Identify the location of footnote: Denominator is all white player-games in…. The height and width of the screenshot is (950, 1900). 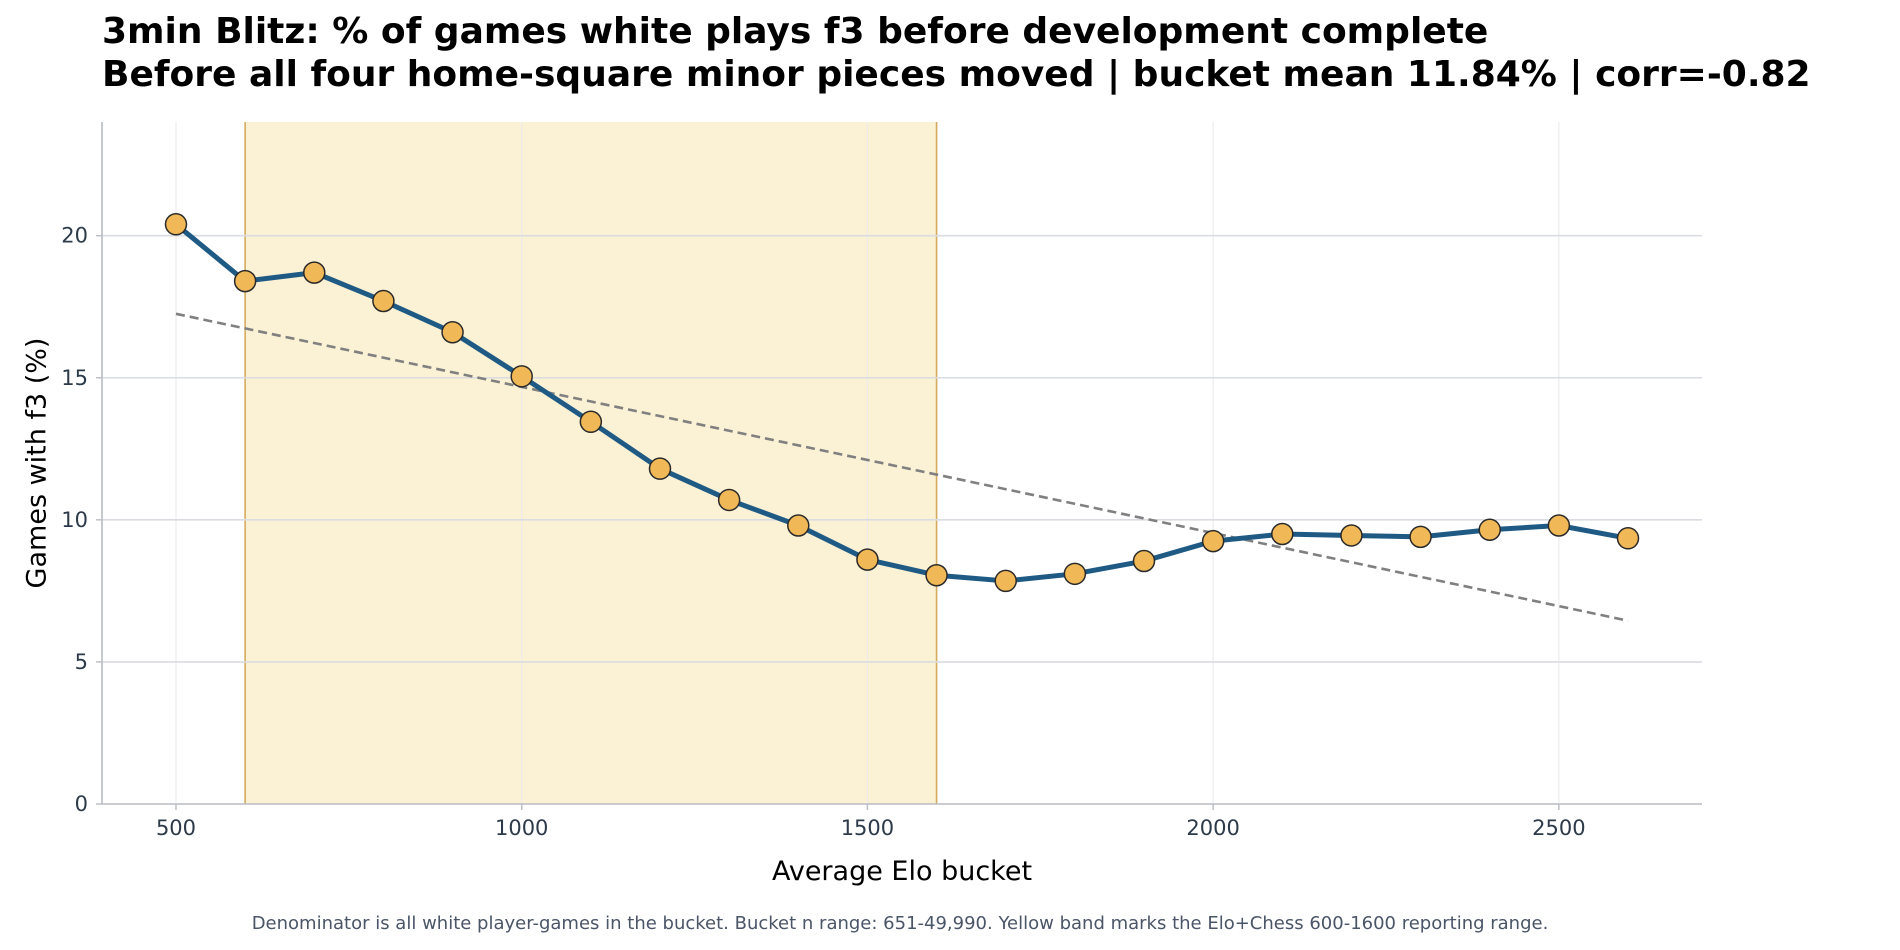
(900, 923).